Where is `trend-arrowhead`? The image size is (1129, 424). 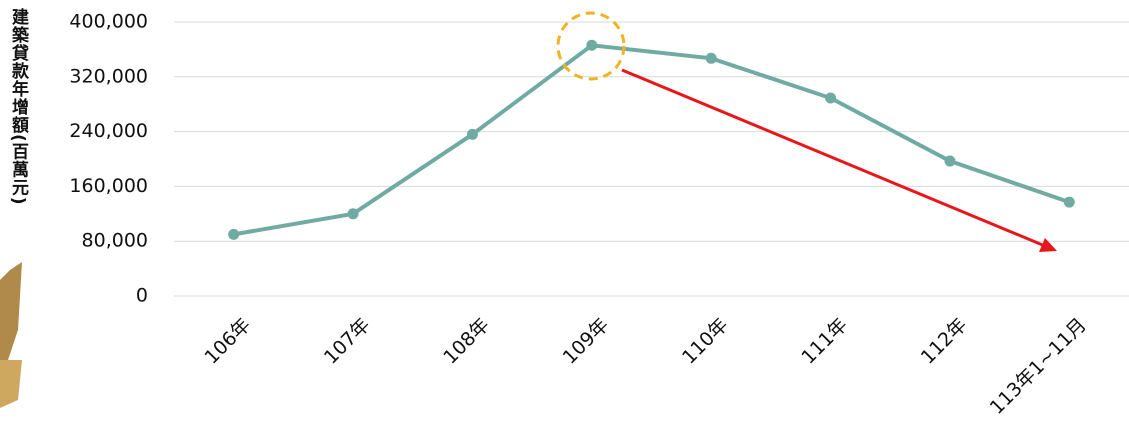
trend-arrowhead is located at coordinates (1048, 245).